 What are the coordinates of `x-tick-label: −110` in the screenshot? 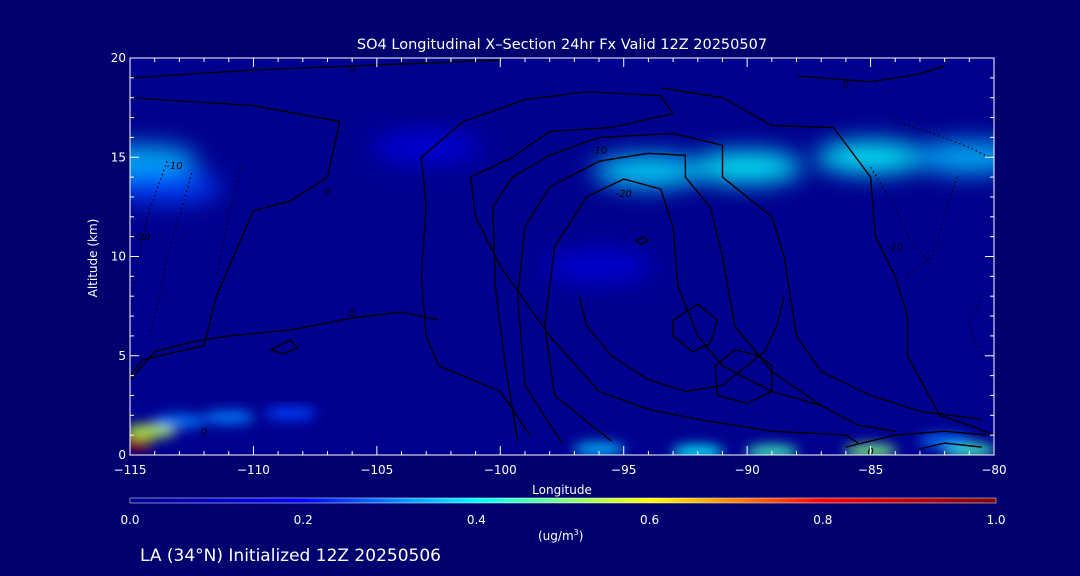 It's located at (253, 470).